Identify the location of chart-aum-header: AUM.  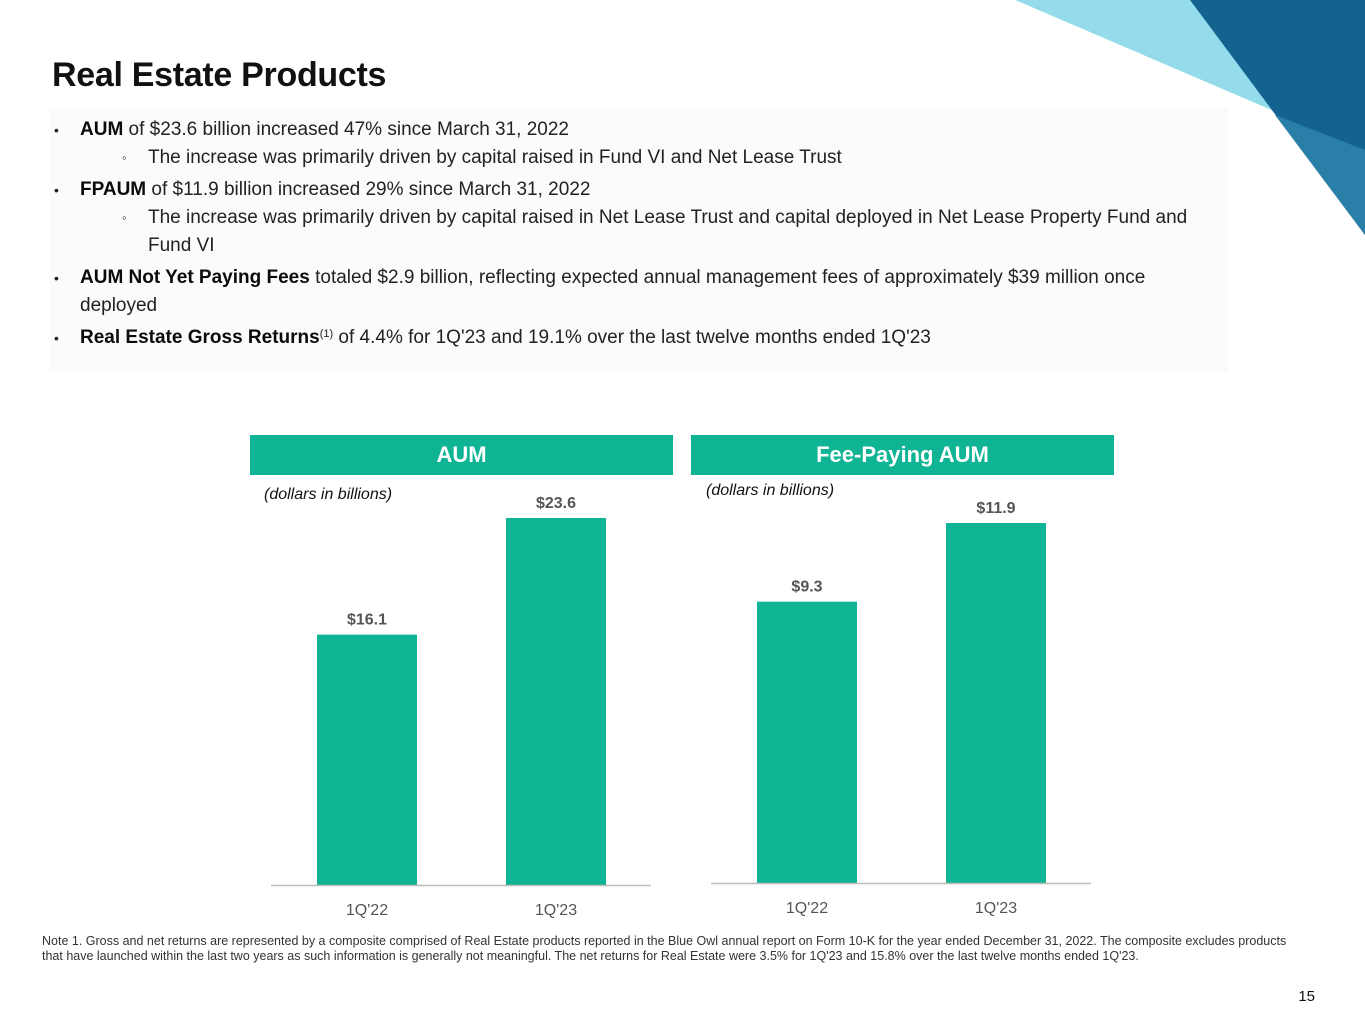
(461, 455).